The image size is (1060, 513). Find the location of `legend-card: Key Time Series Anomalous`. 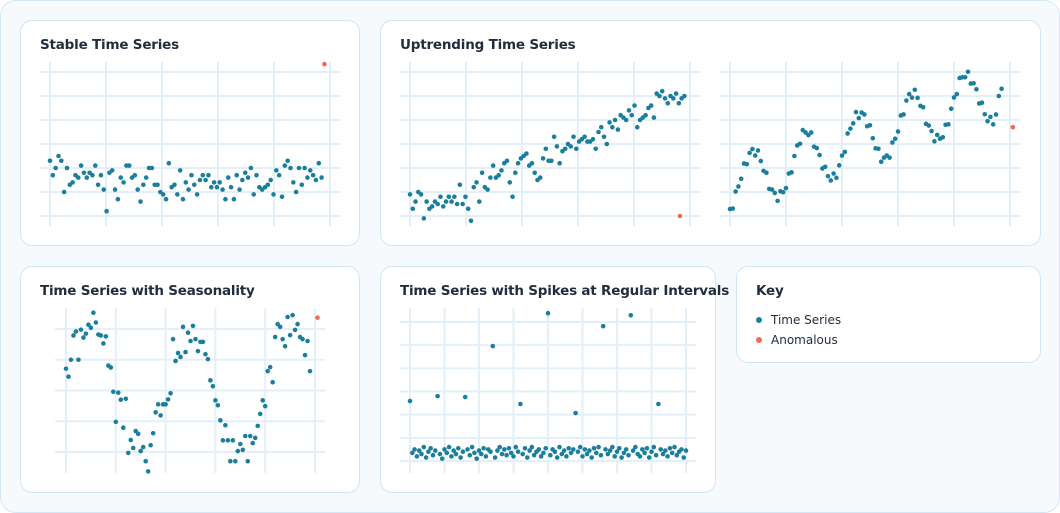

legend-card: Key Time Series Anomalous is located at coordinates (888, 314).